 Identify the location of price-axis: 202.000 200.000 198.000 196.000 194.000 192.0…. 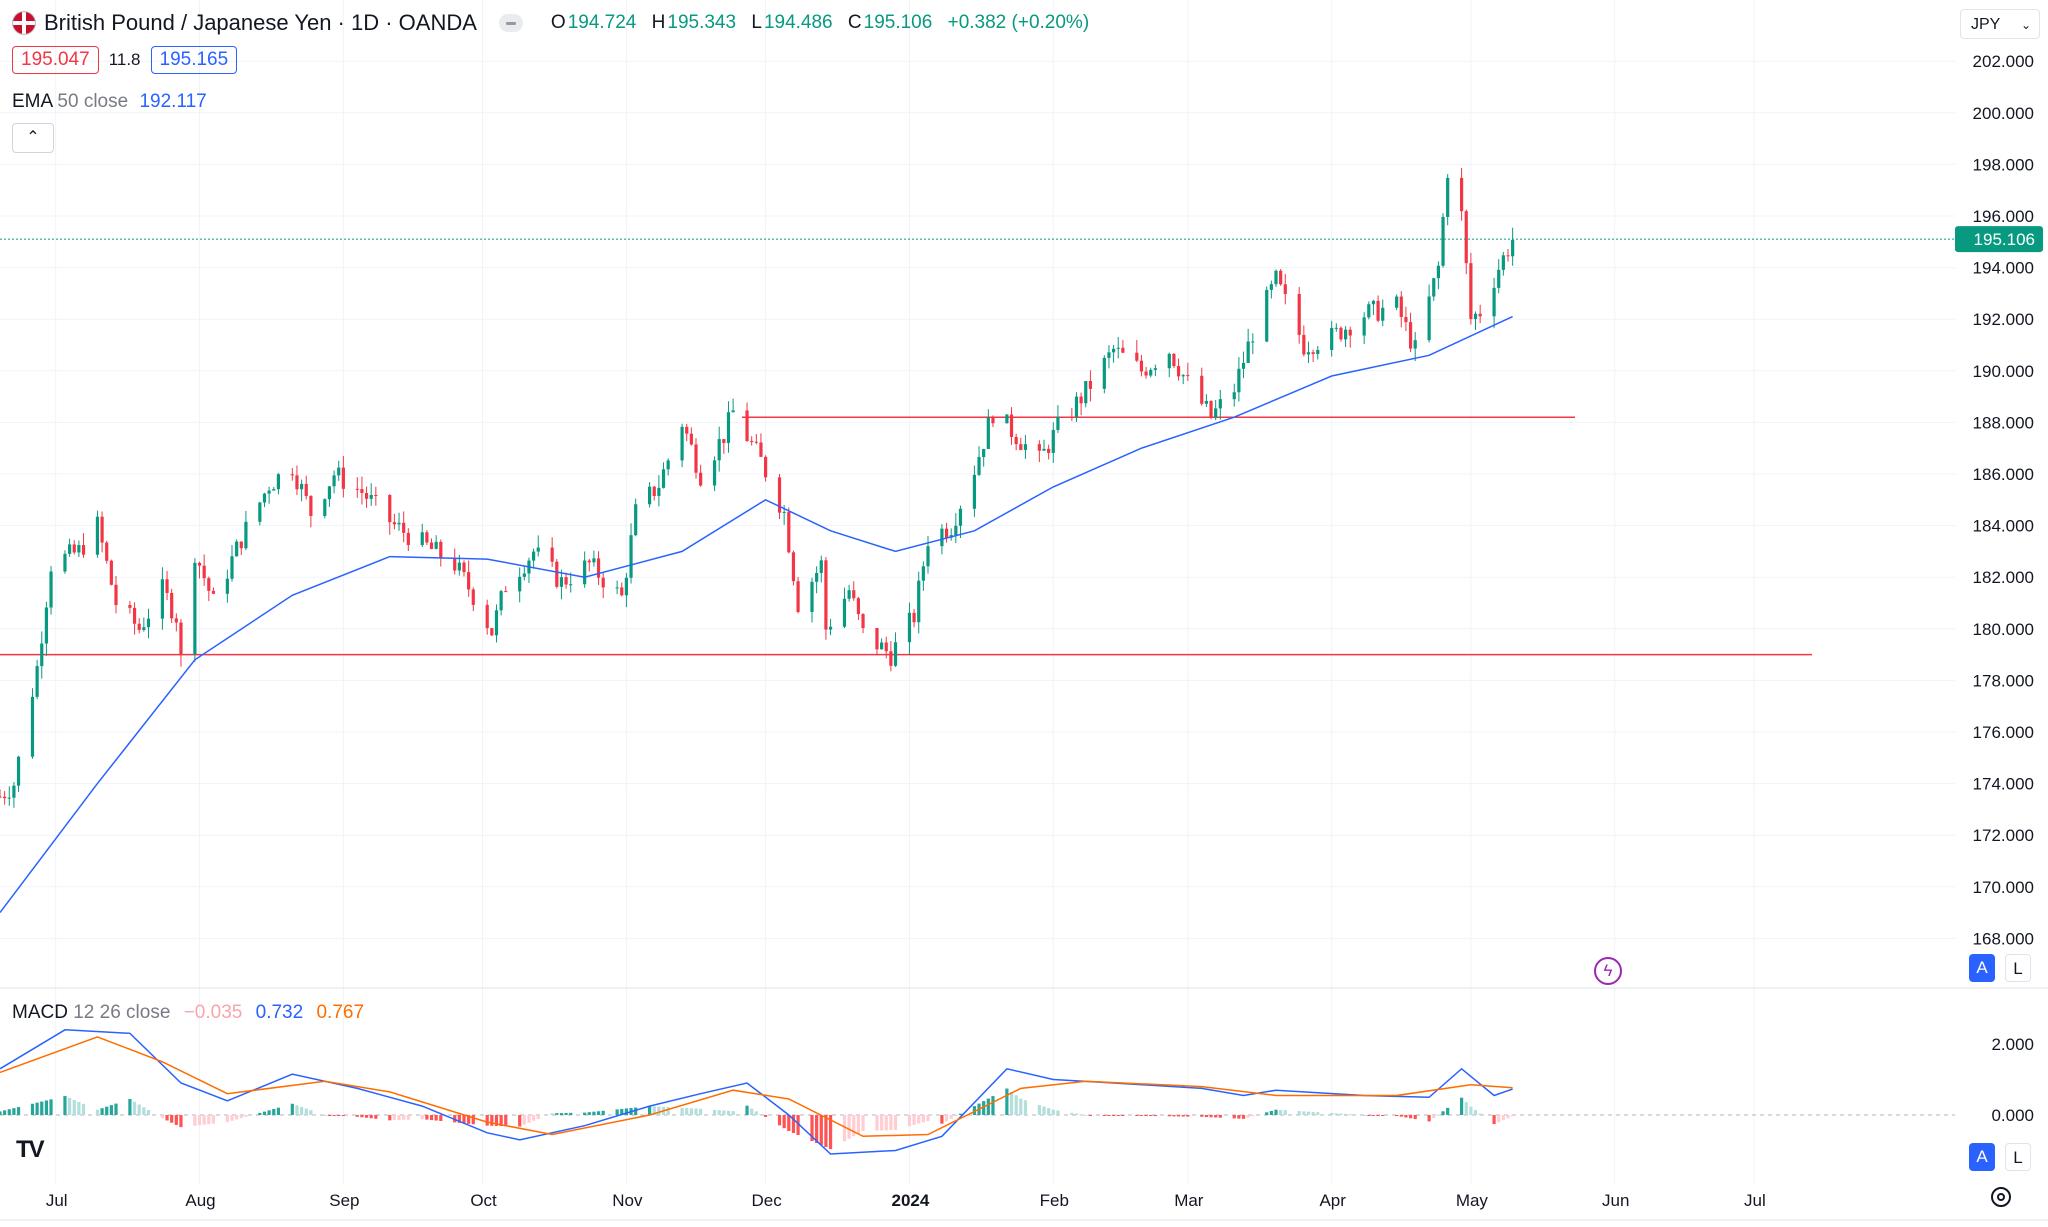
(2003, 500).